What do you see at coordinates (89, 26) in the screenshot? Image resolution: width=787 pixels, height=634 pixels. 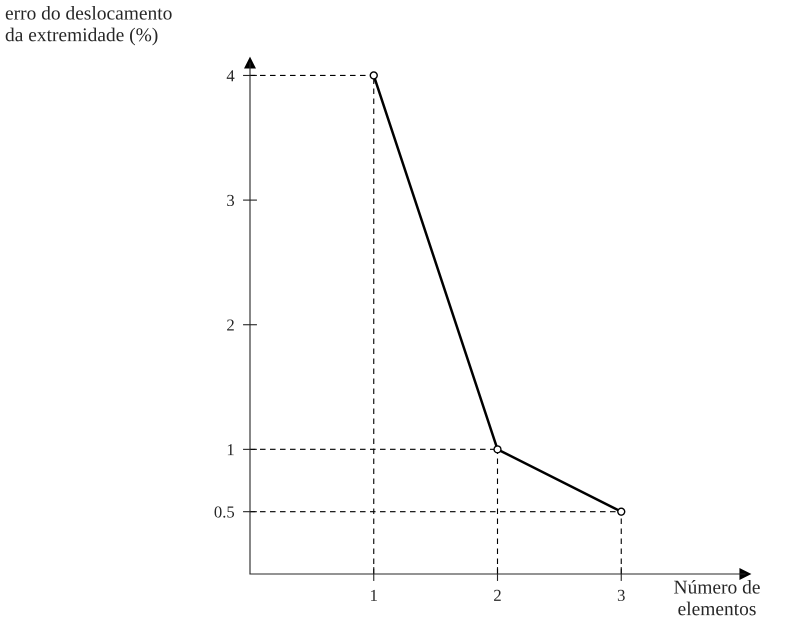 I see `y-axis-title: erro do deslocamento da extremidade (%)` at bounding box center [89, 26].